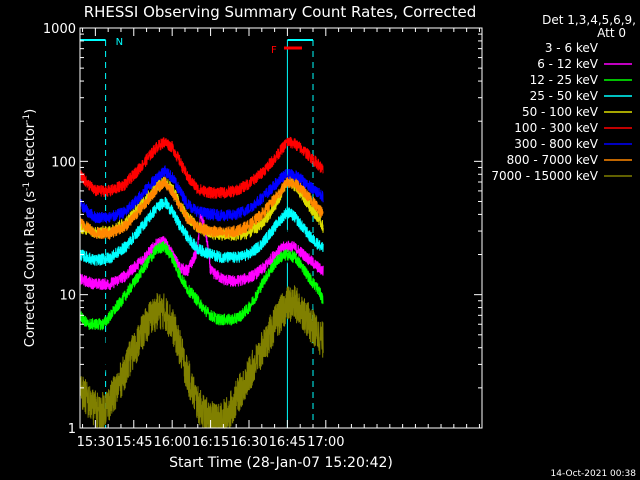  What do you see at coordinates (564, 96) in the screenshot?
I see `legend-label-3: 25 - 50 keV` at bounding box center [564, 96].